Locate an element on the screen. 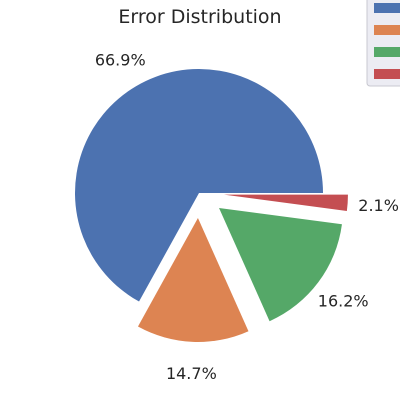 This screenshot has height=400, width=400. legend-frame is located at coordinates (383, 43).